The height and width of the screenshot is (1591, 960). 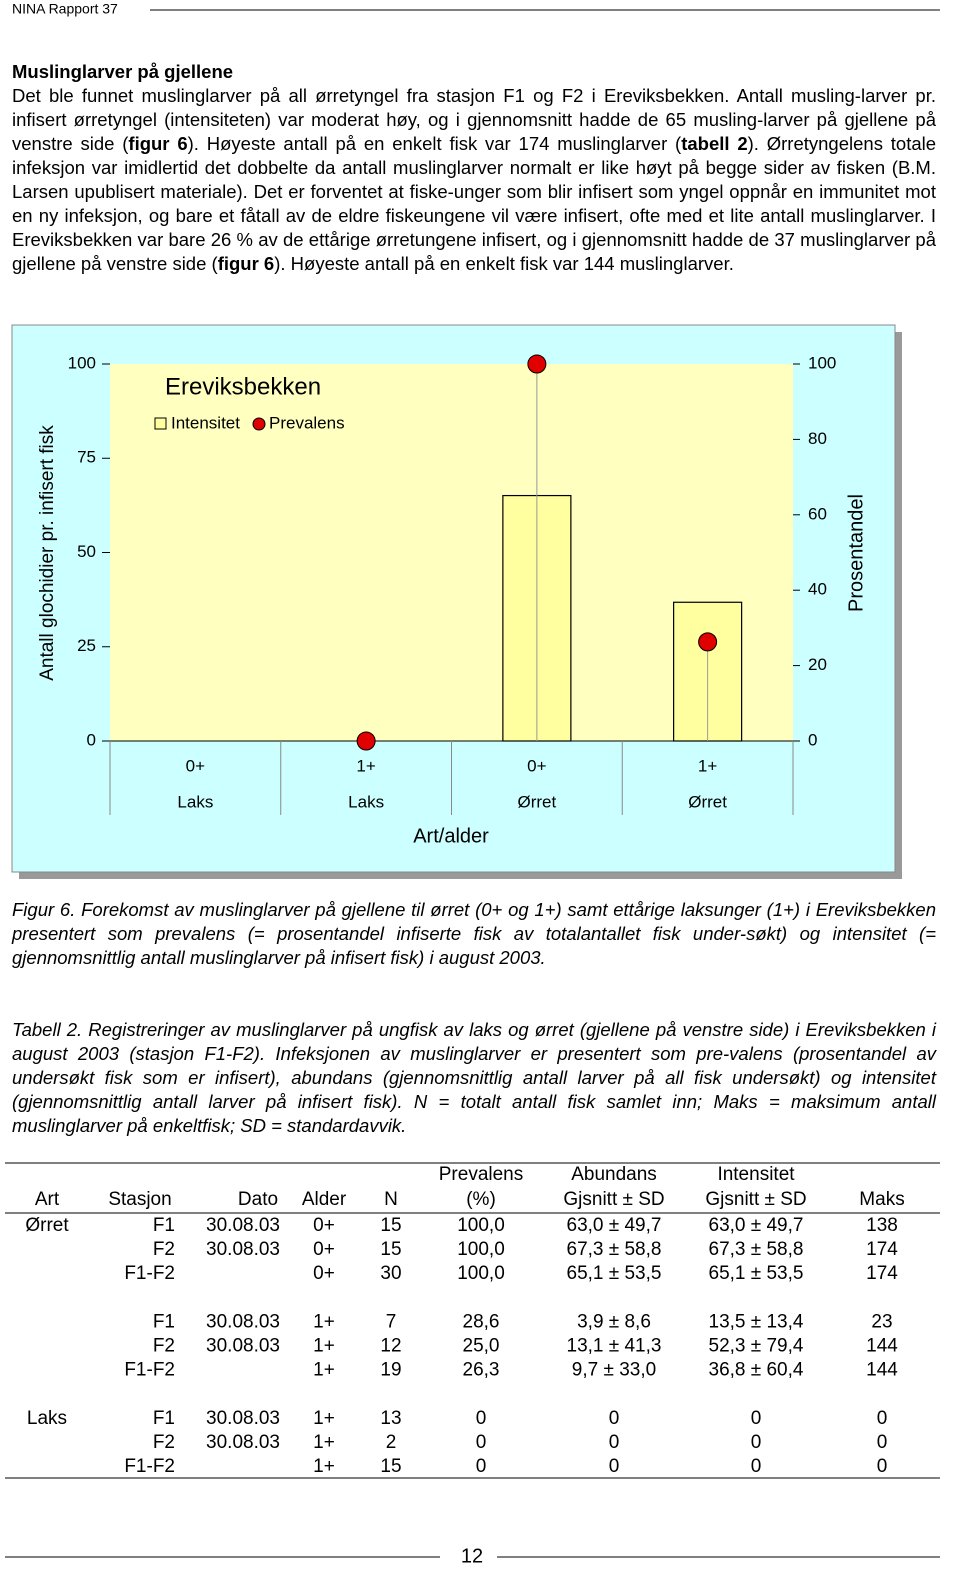 I want to click on table-cell: Laks, so click(x=47, y=1418).